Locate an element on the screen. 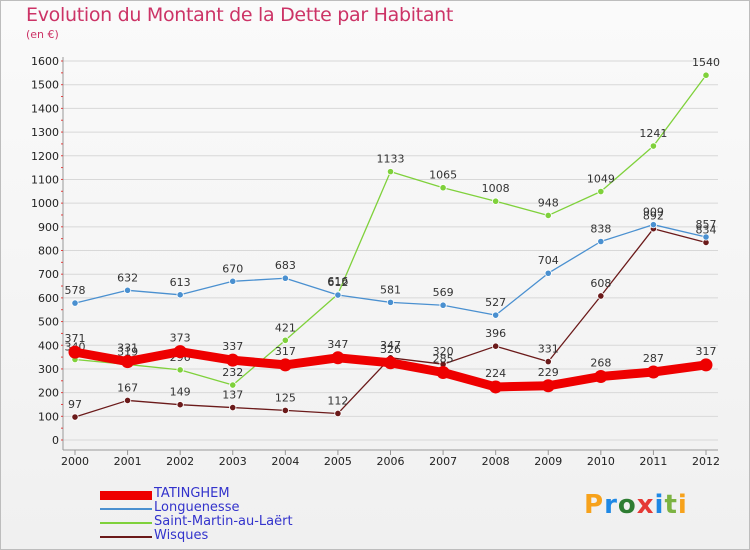  data-label: 838 is located at coordinates (600, 228).